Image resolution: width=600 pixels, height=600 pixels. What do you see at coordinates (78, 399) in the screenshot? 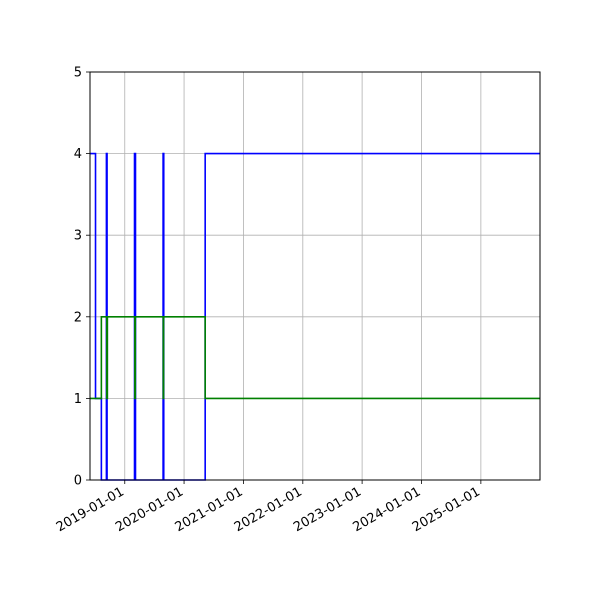
I see `y-tick-label: 1` at bounding box center [78, 399].